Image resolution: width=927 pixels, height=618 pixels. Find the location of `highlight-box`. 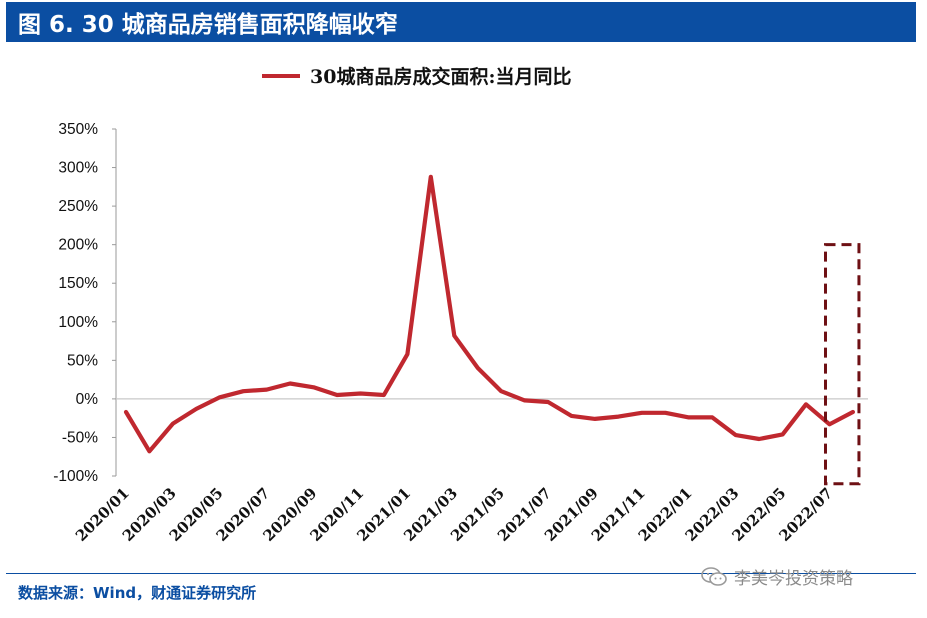

highlight-box is located at coordinates (842, 364).